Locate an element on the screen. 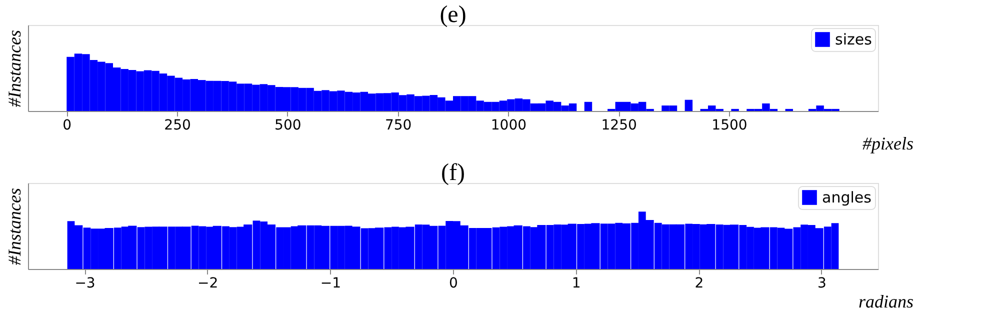 This screenshot has height=320, width=995. legend-label: angles is located at coordinates (847, 197).